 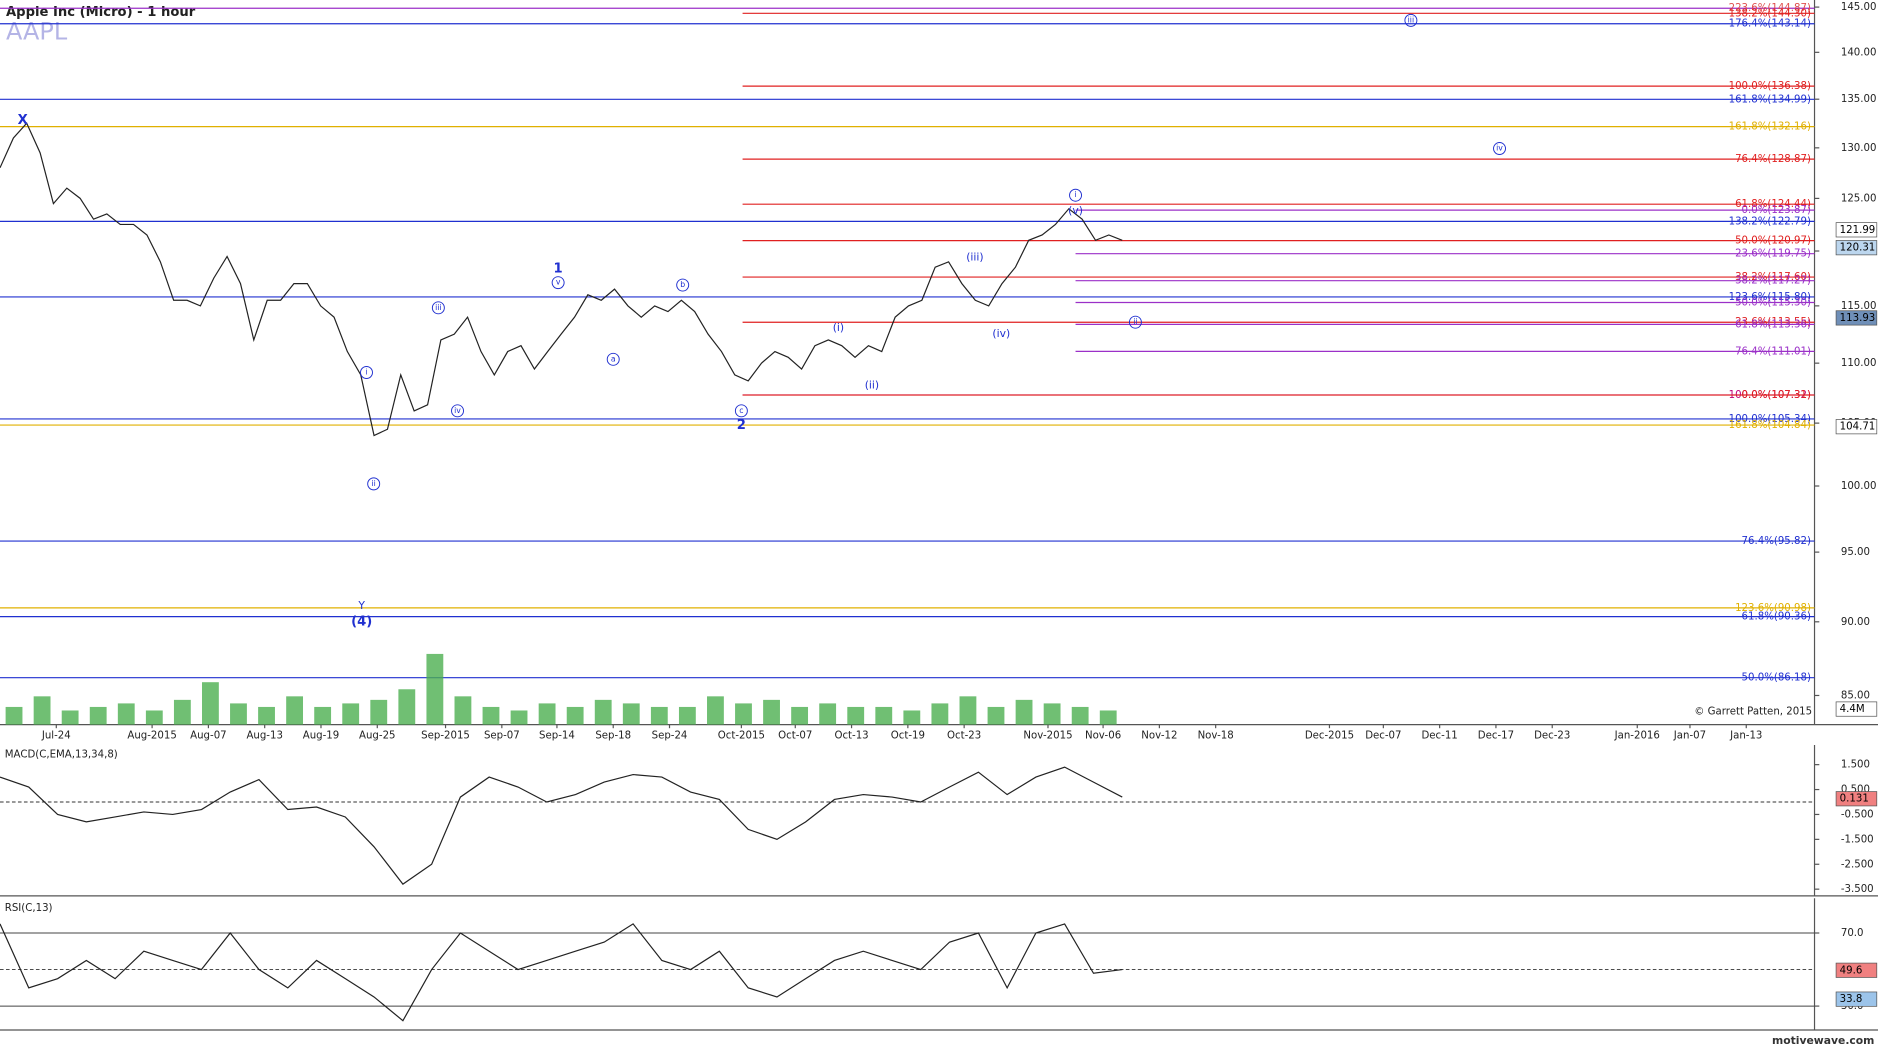 What do you see at coordinates (1855, 765) in the screenshot?
I see `y-tick-label: 1.500` at bounding box center [1855, 765].